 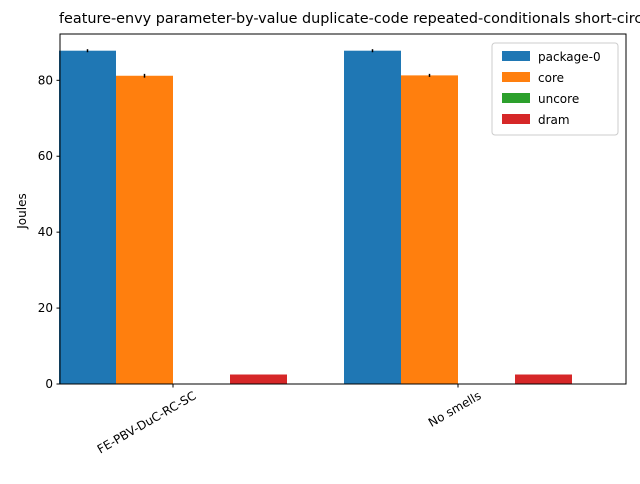 What do you see at coordinates (516, 77) in the screenshot?
I see `legend-swatch-core` at bounding box center [516, 77].